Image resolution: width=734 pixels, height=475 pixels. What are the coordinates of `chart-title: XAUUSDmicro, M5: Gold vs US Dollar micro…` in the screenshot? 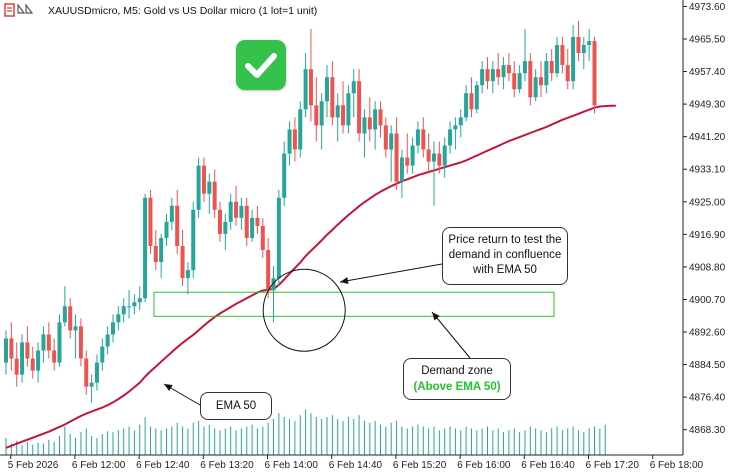 It's located at (183, 11).